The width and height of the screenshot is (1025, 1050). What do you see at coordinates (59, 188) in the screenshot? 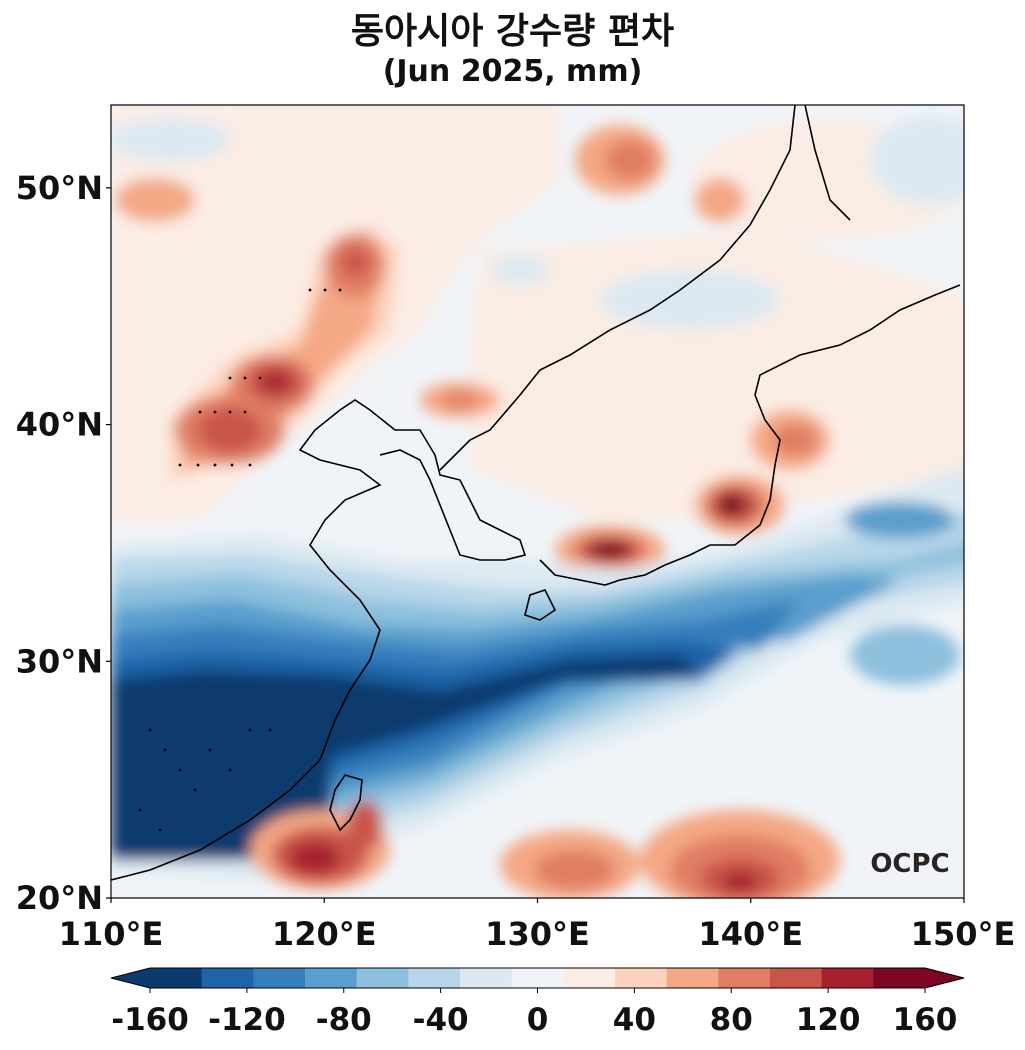
I see `lat-tick-label: 50°N` at bounding box center [59, 188].